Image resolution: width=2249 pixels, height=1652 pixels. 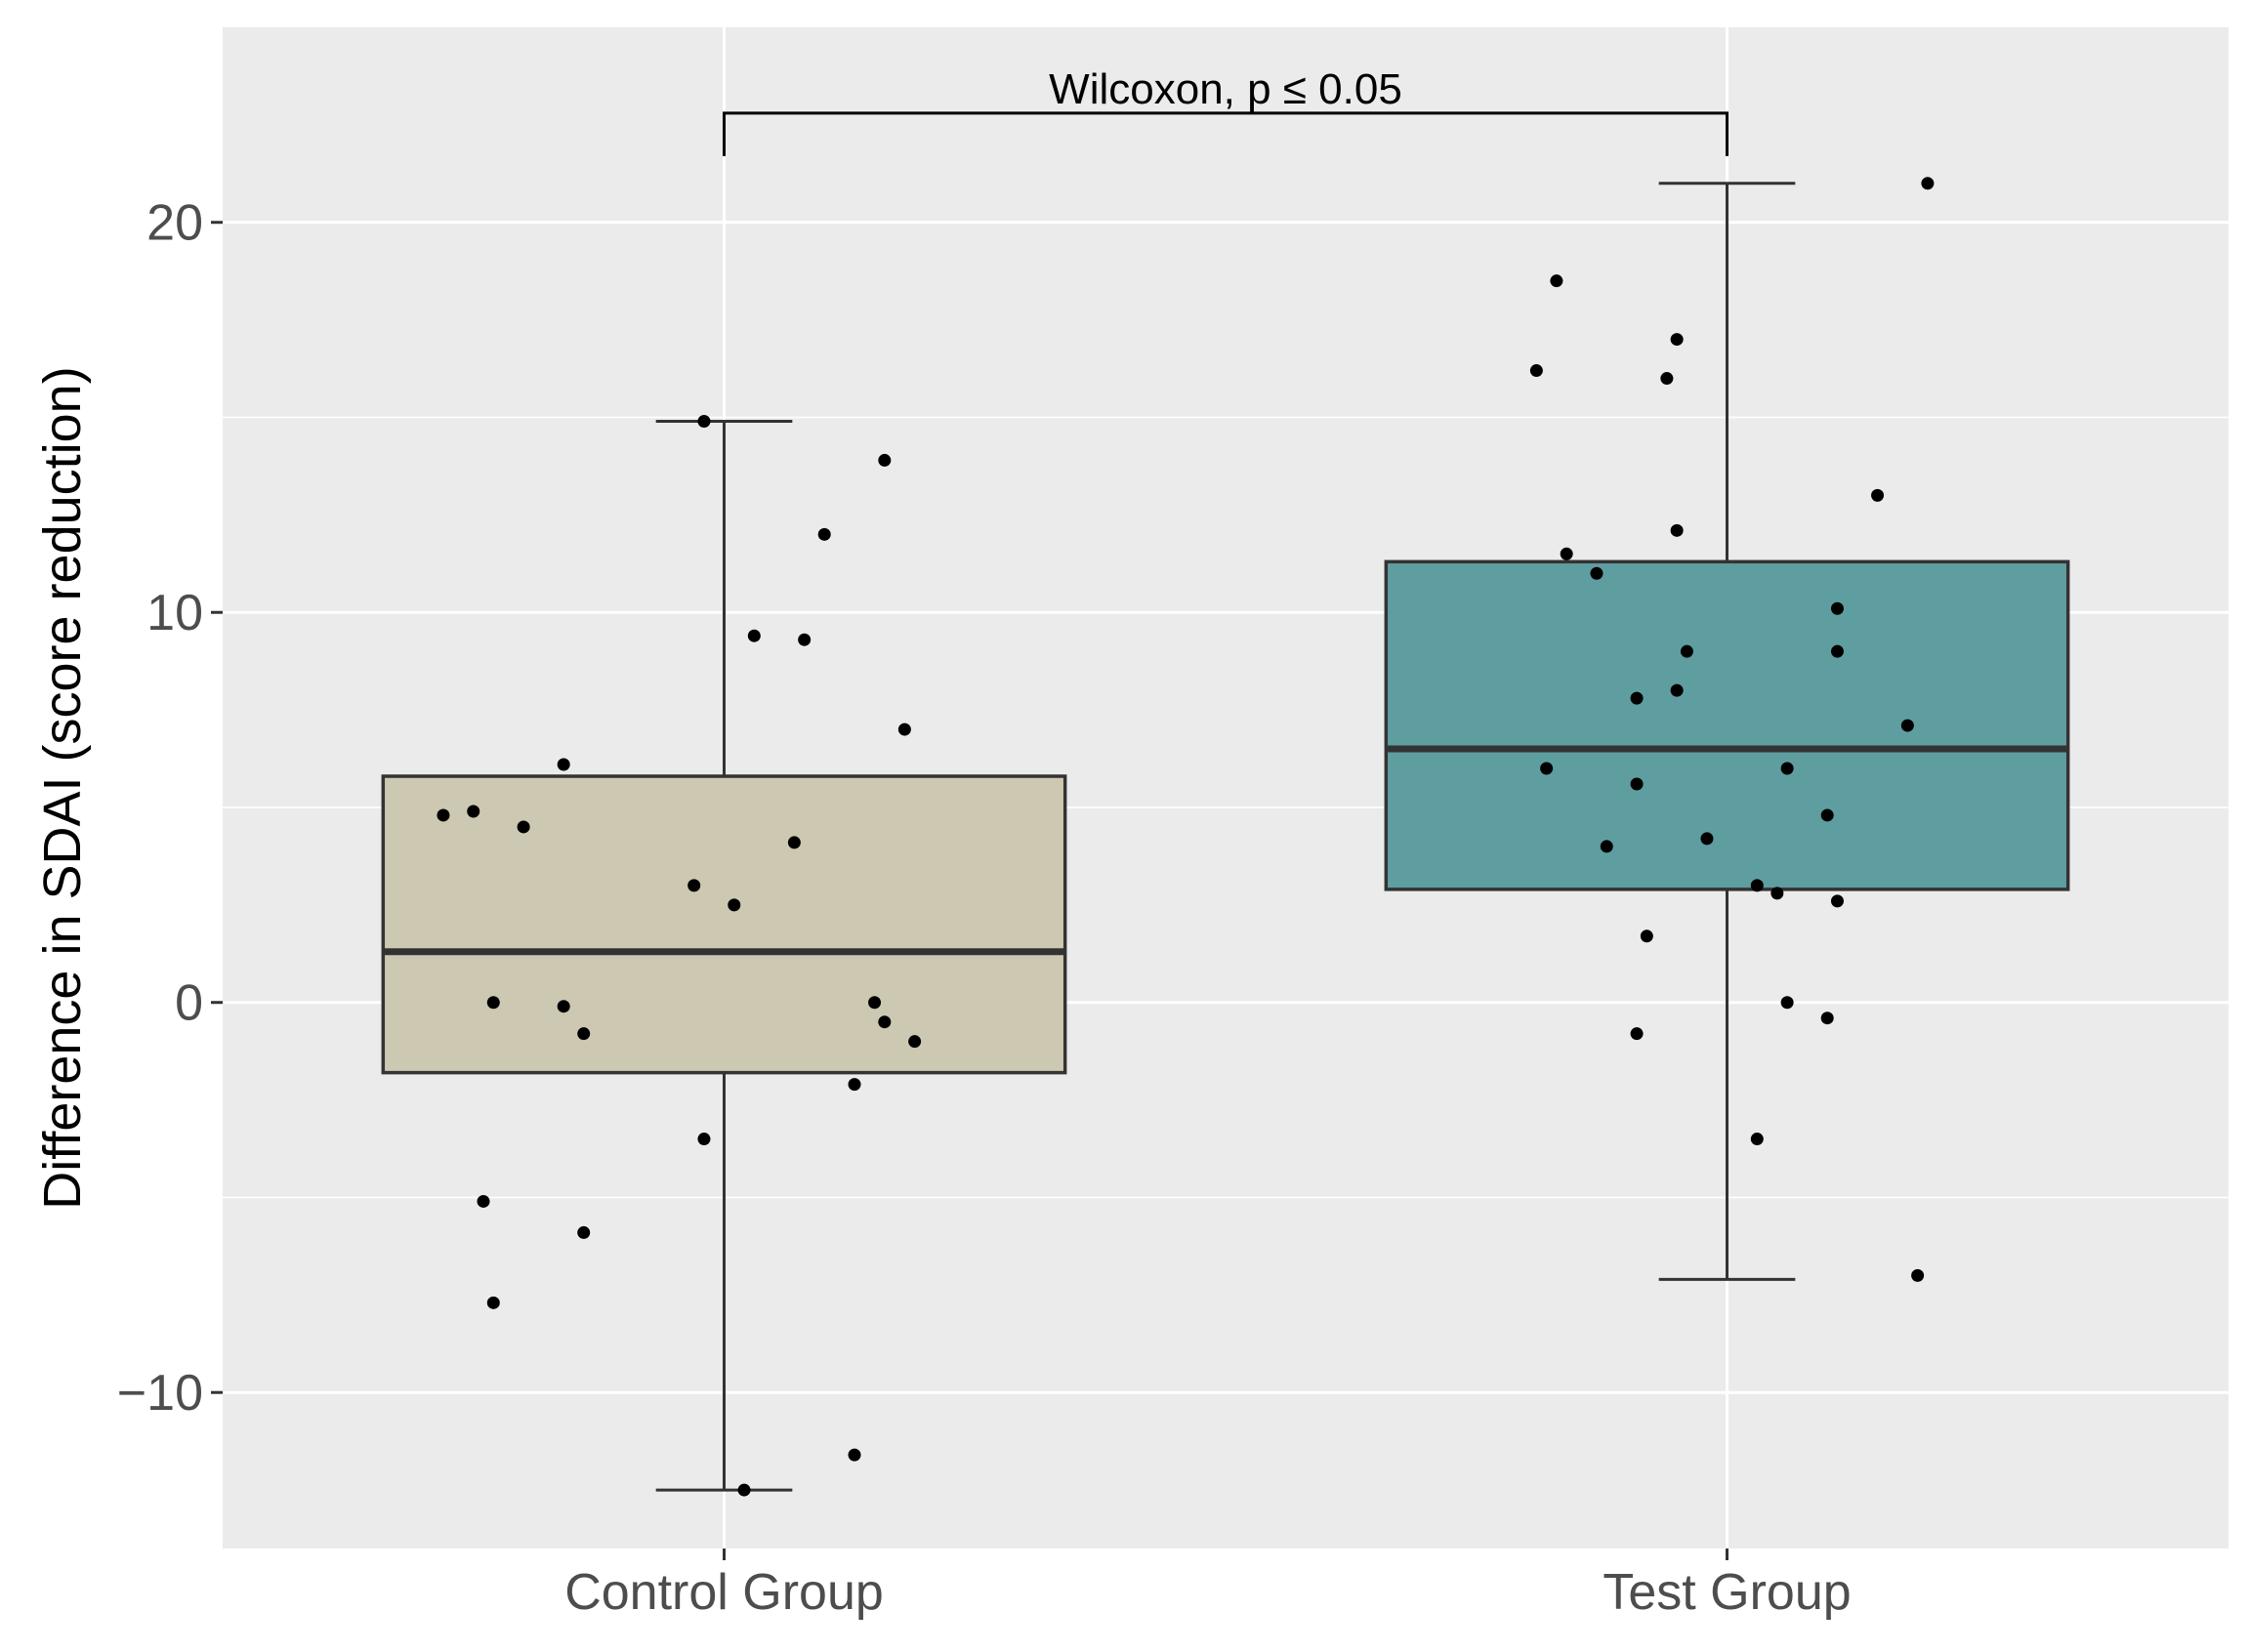 I want to click on y-tick-label: −10, so click(x=160, y=1393).